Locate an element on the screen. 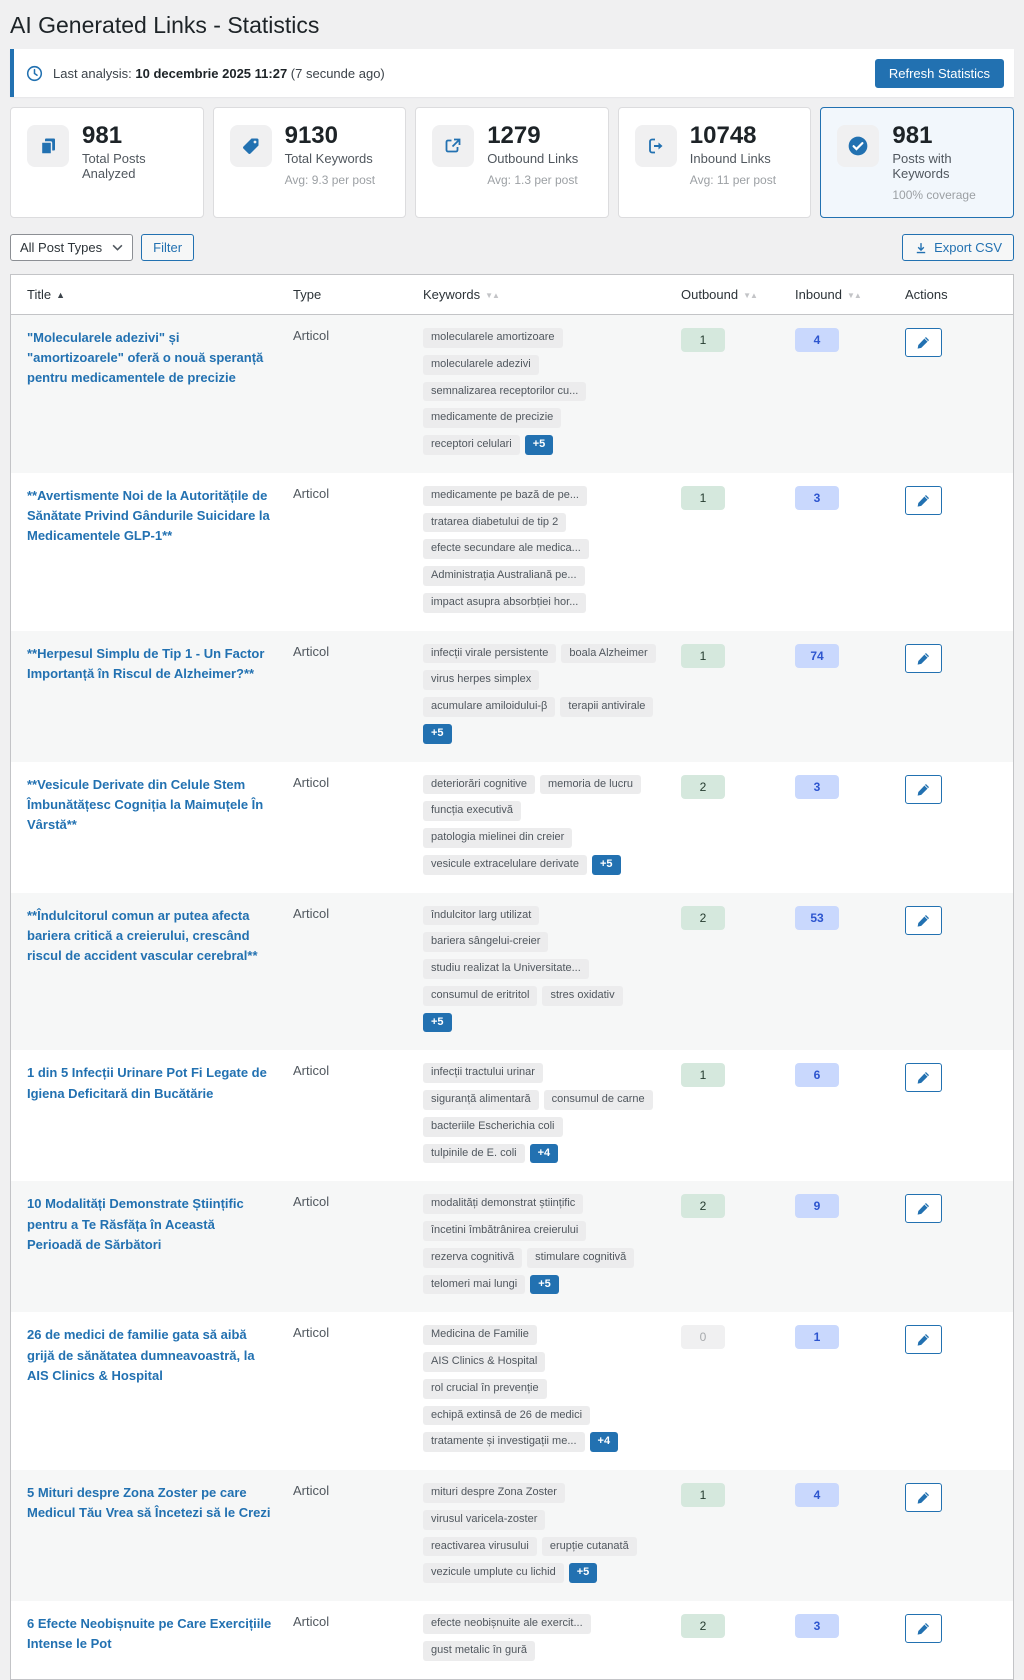  keyword-chip: siguranță alimentară is located at coordinates (481, 1100).